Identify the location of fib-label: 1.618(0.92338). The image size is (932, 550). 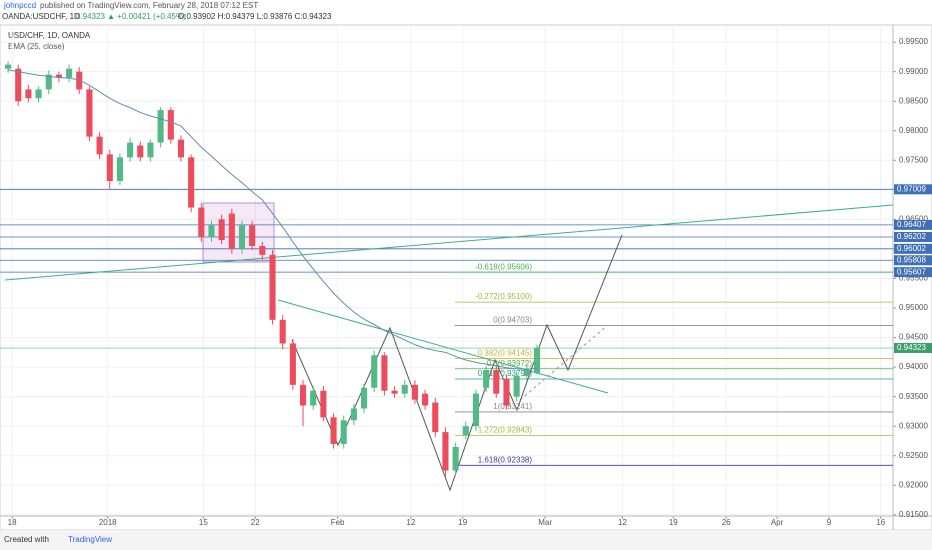
(505, 459).